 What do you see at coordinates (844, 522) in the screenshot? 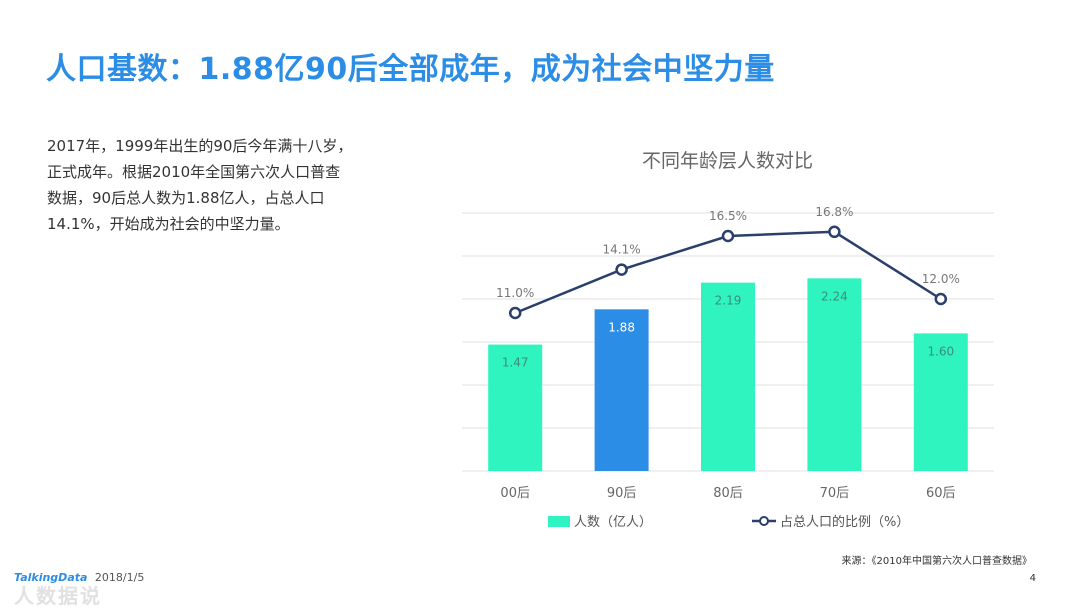
I see `legend-line-label: 占总人口的比例（%）` at bounding box center [844, 522].